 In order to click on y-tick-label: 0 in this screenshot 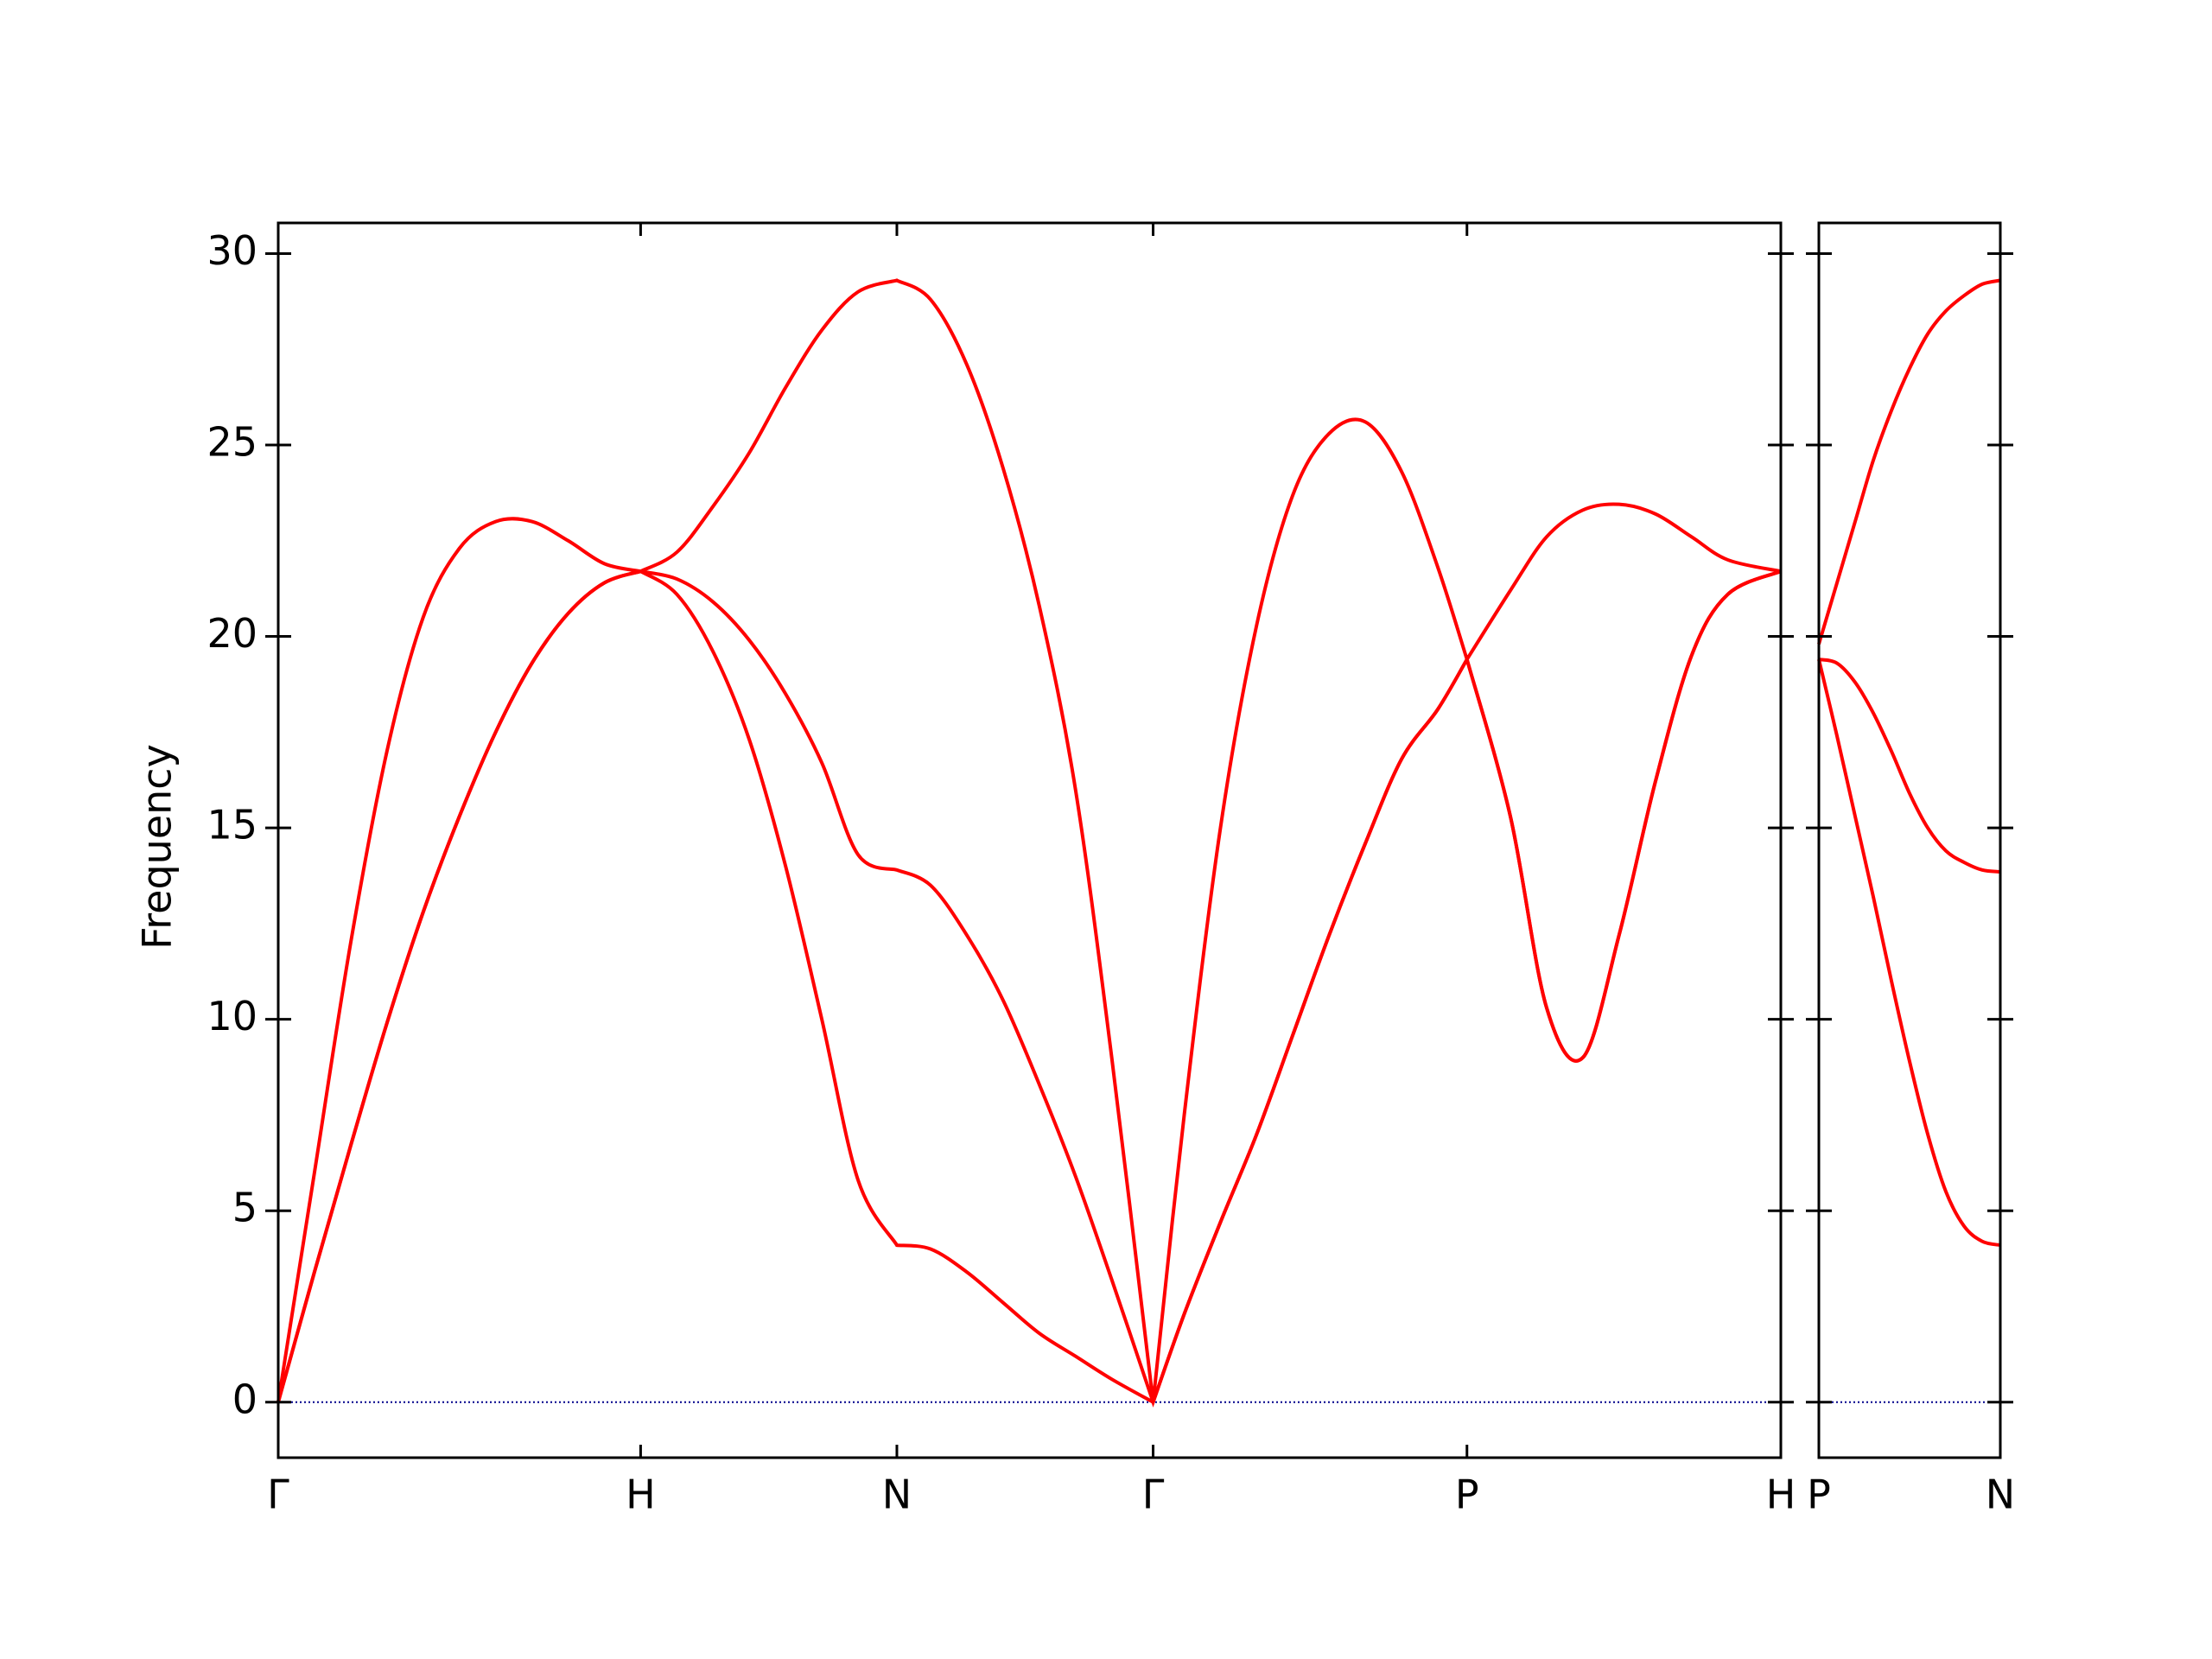, I will do `click(244, 1399)`.